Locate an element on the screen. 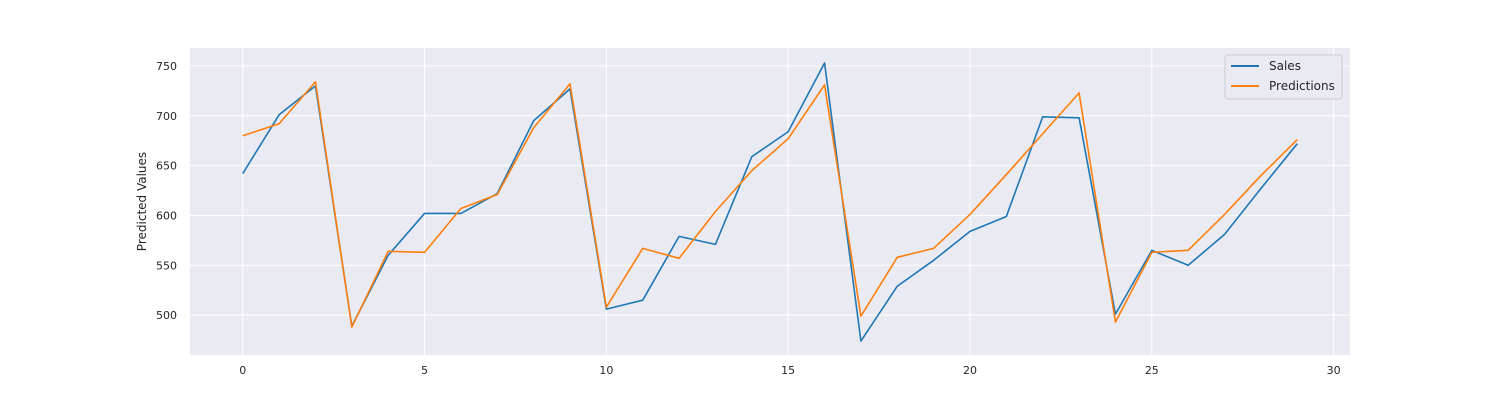 The image size is (1500, 404). x-tick-label: 20 is located at coordinates (970, 370).